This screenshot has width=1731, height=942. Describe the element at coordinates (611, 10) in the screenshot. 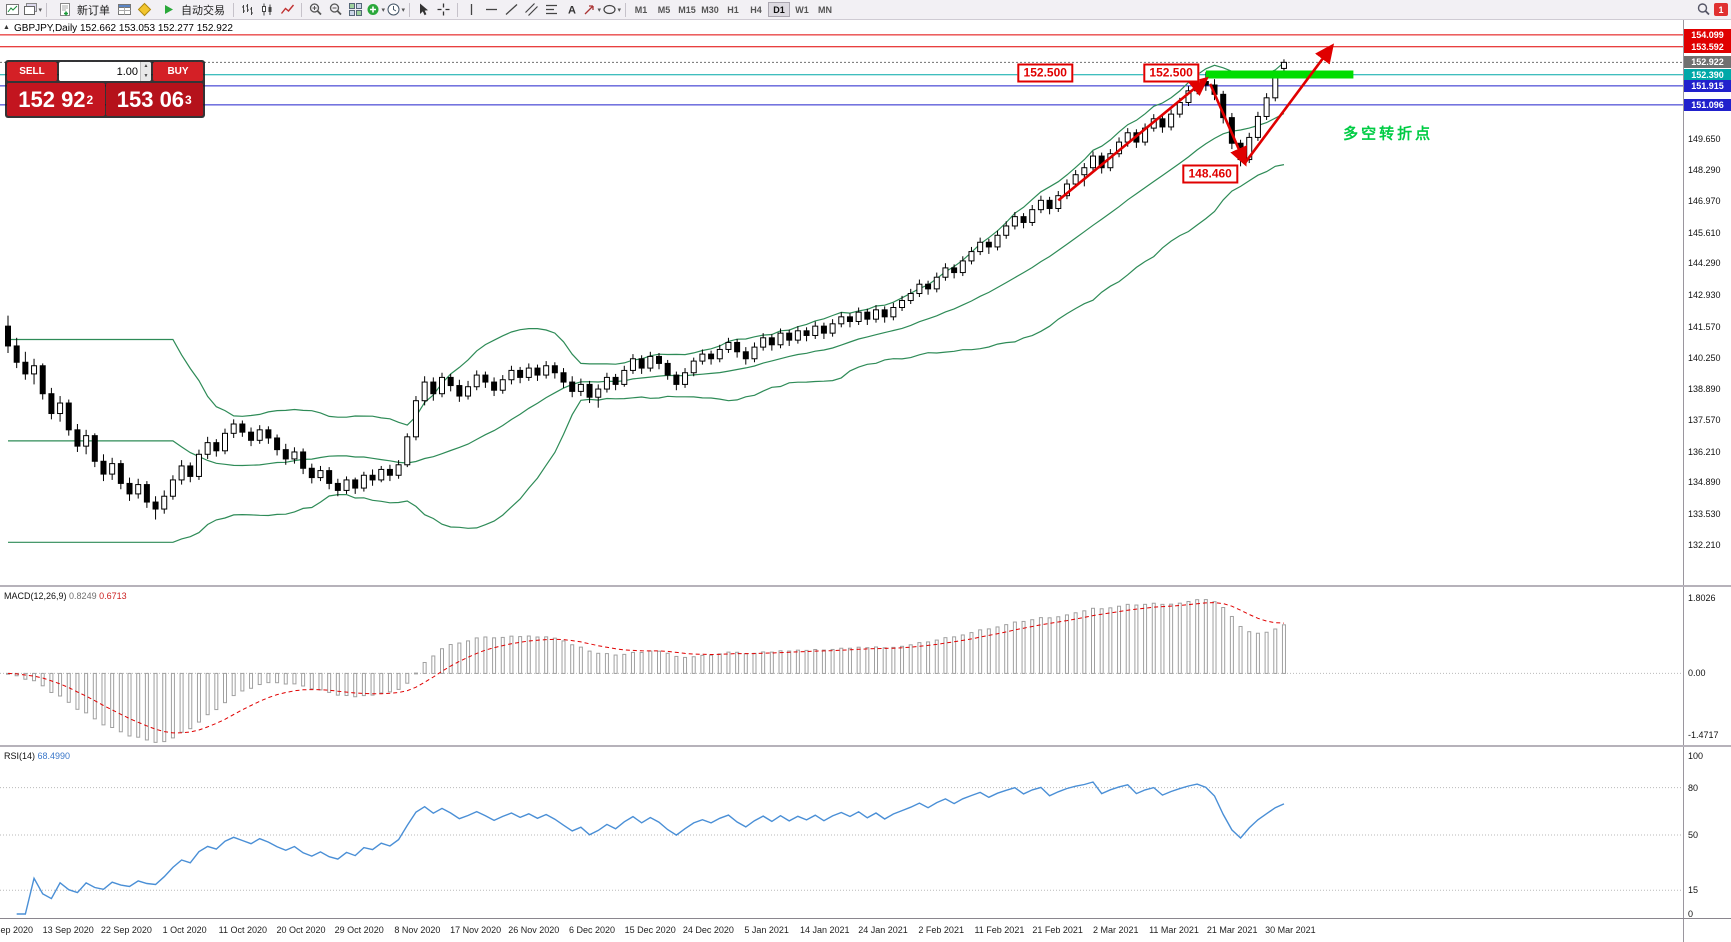

I see `shapes-tool-icon: ▾` at that location.